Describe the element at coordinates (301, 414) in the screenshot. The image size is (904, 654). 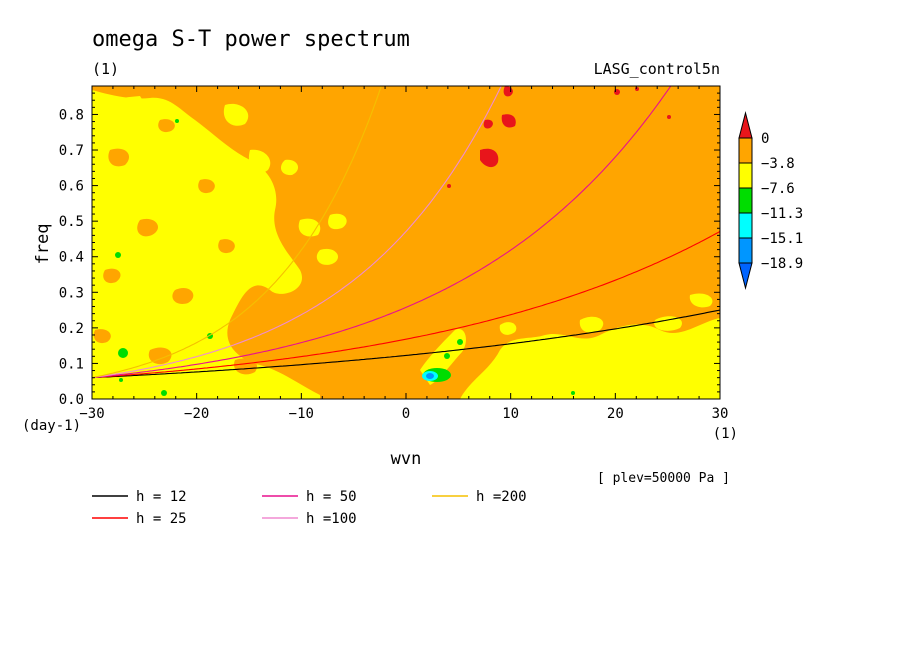
I see `x-tick-label: −10` at that location.